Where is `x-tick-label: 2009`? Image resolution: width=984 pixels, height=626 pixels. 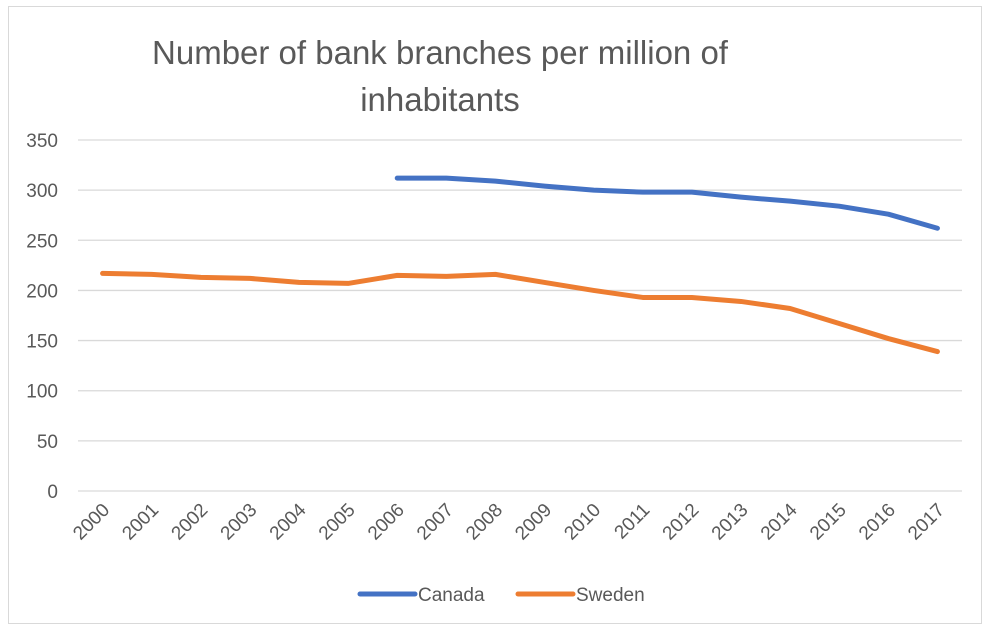 x-tick-label: 2009 is located at coordinates (533, 522).